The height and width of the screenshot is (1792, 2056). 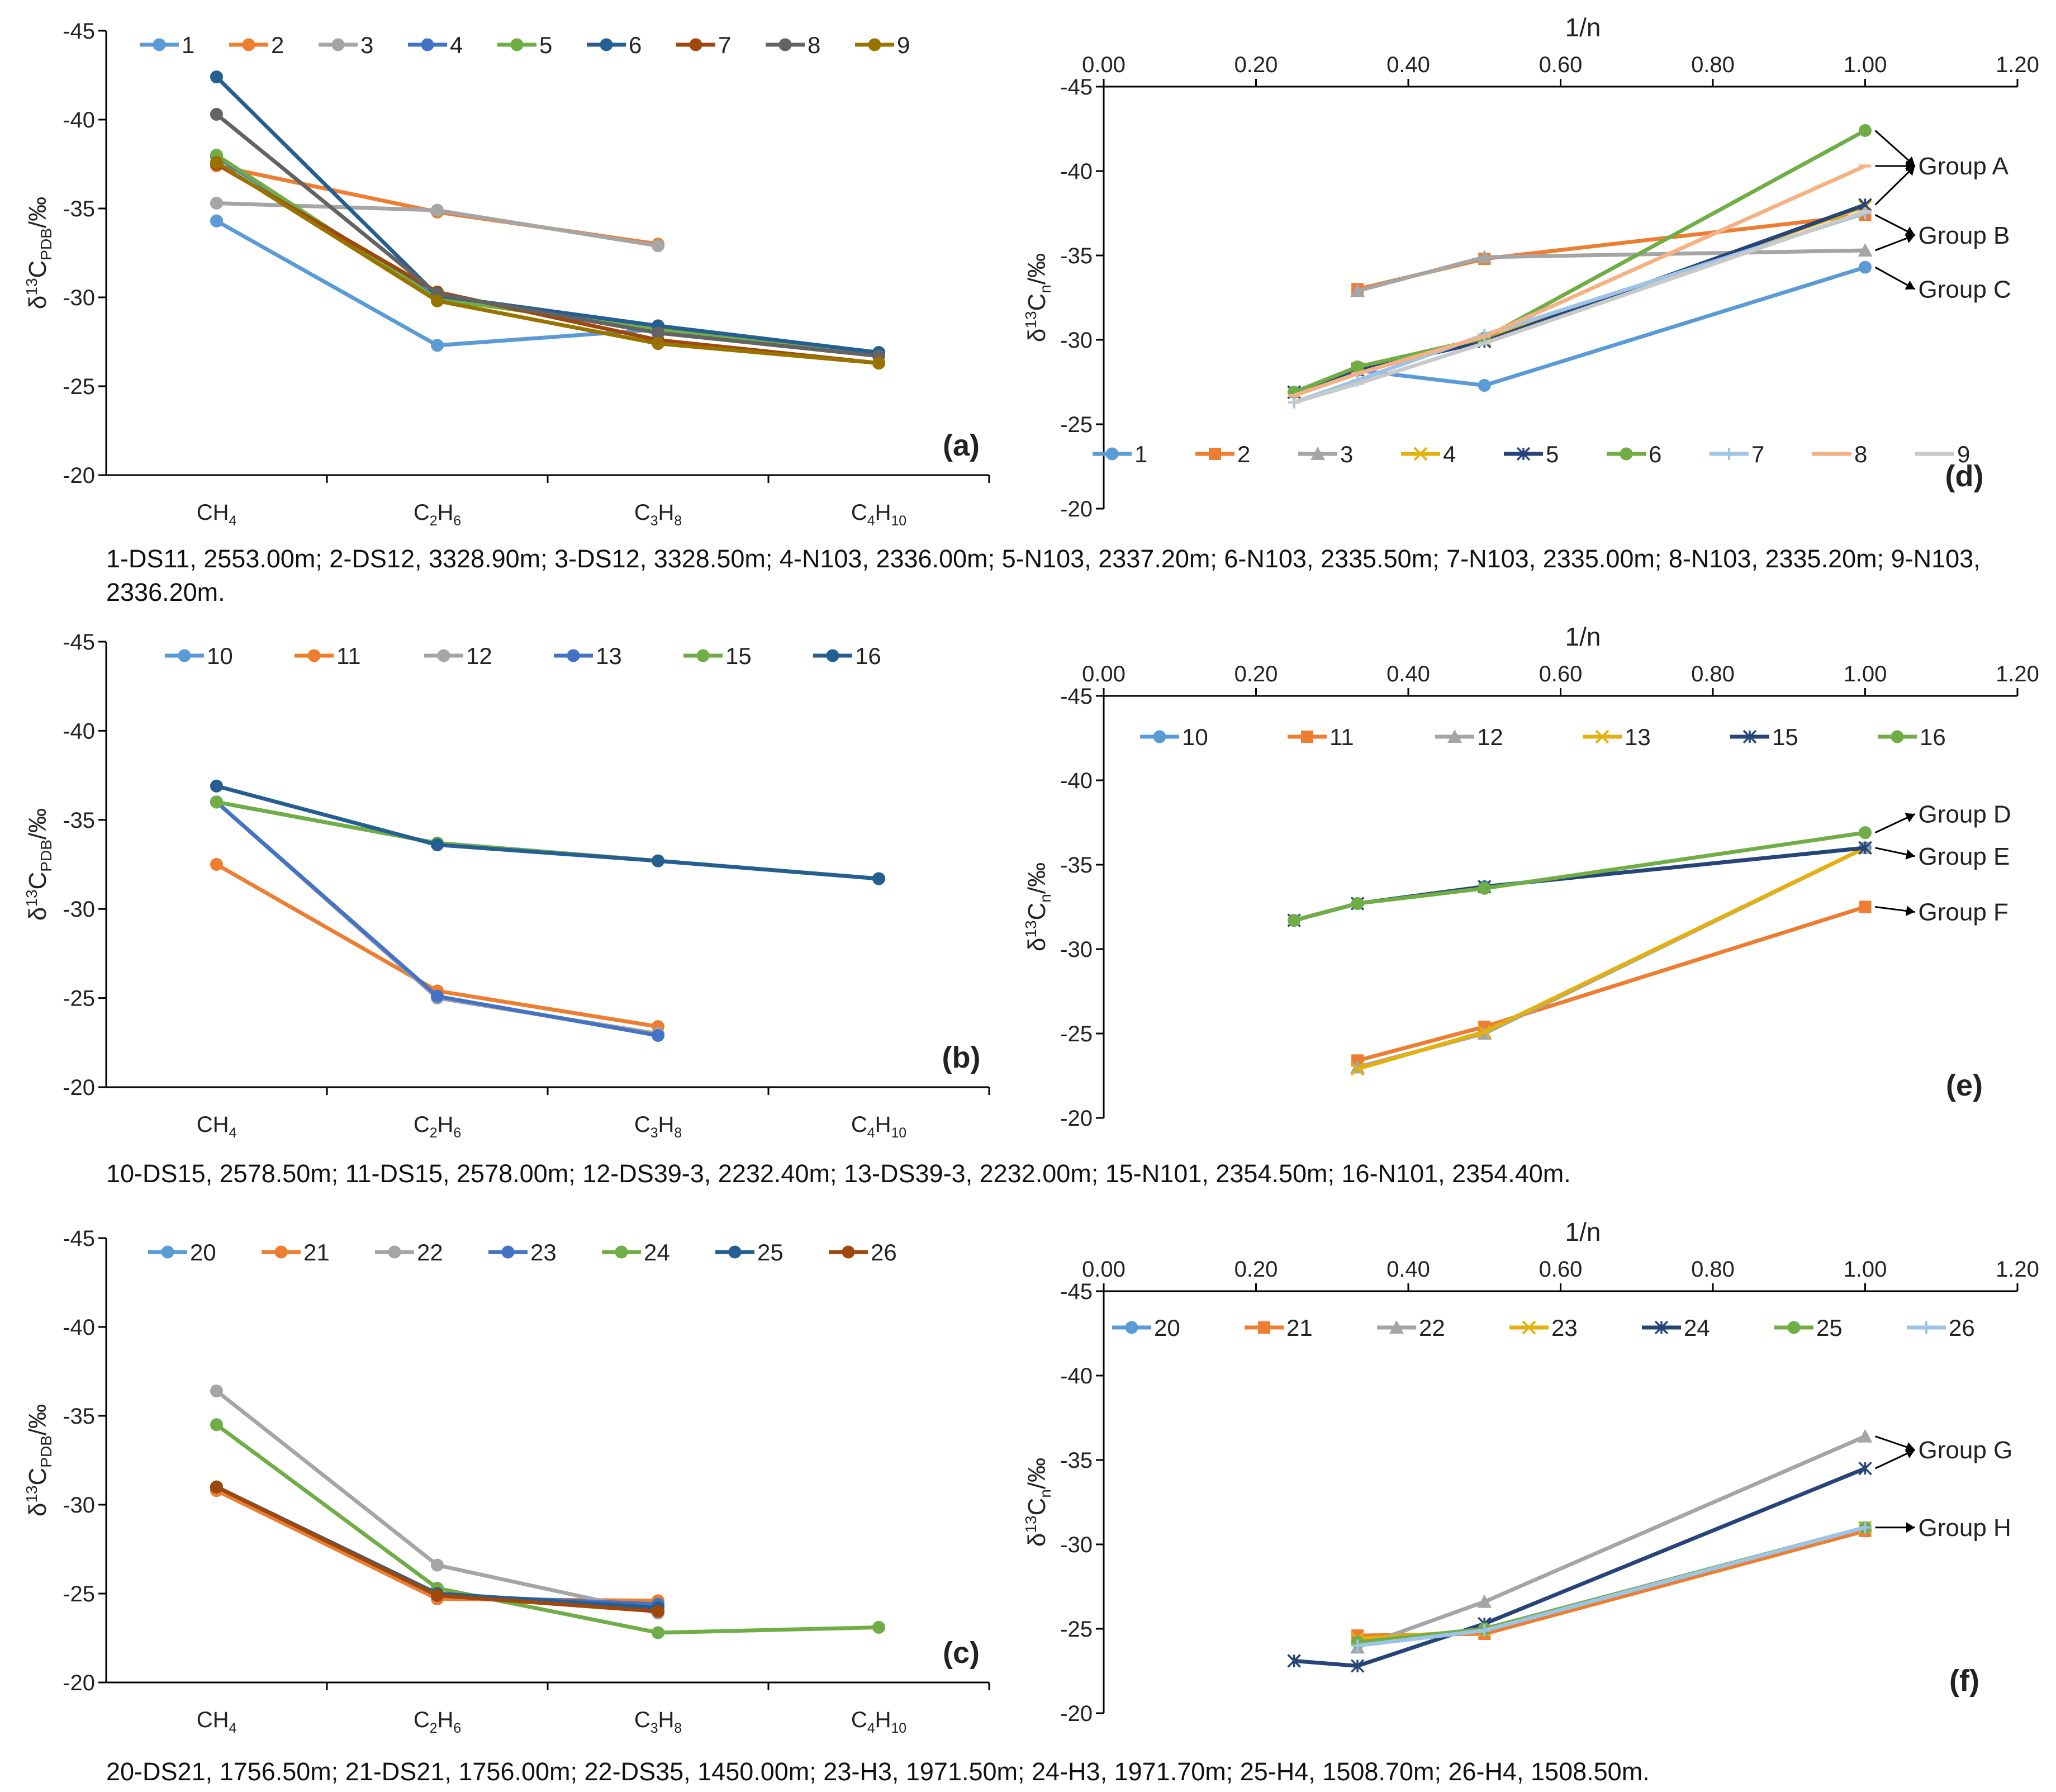 I want to click on group-label-text: Group A, so click(x=1964, y=166).